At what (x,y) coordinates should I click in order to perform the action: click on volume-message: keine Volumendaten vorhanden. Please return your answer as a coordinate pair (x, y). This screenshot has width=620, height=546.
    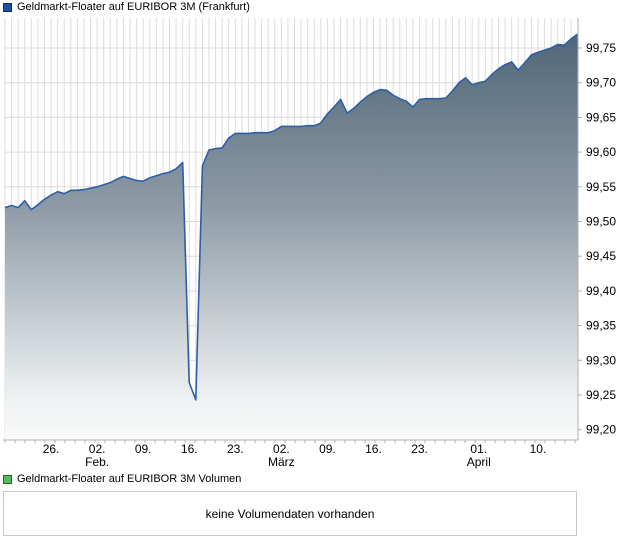
    Looking at the image, I should click on (290, 513).